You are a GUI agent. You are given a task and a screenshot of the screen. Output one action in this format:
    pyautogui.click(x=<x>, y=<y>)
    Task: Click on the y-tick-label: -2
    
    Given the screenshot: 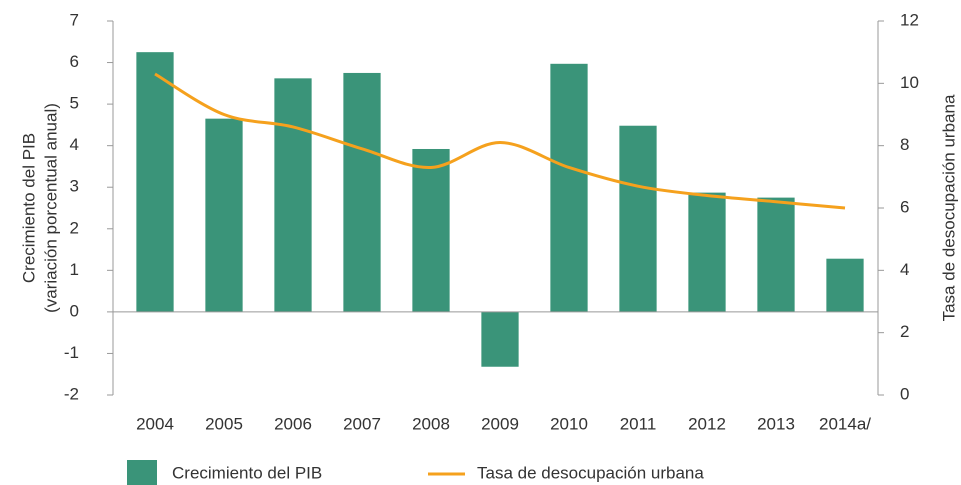 What is the action you would take?
    pyautogui.click(x=71, y=393)
    